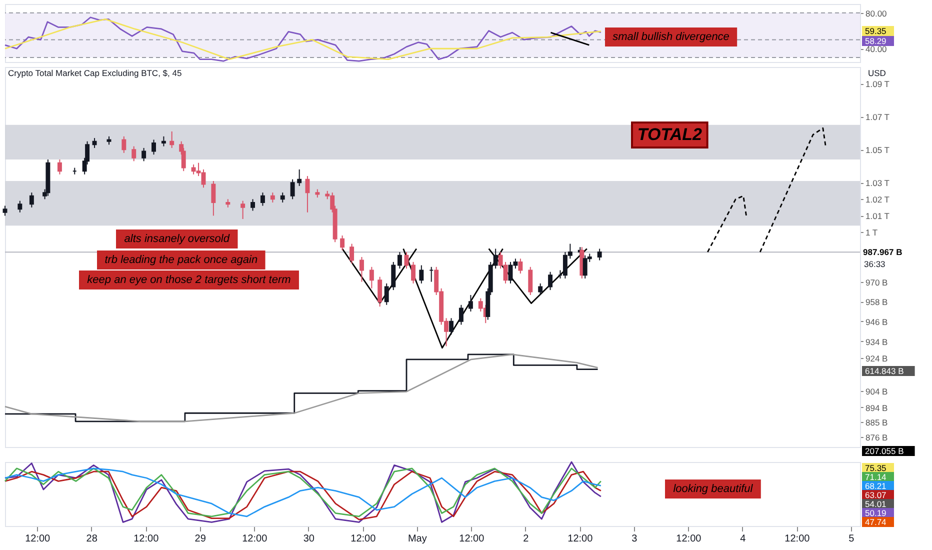 This screenshot has width=932, height=550. I want to click on x-tick-label: 5, so click(851, 539).